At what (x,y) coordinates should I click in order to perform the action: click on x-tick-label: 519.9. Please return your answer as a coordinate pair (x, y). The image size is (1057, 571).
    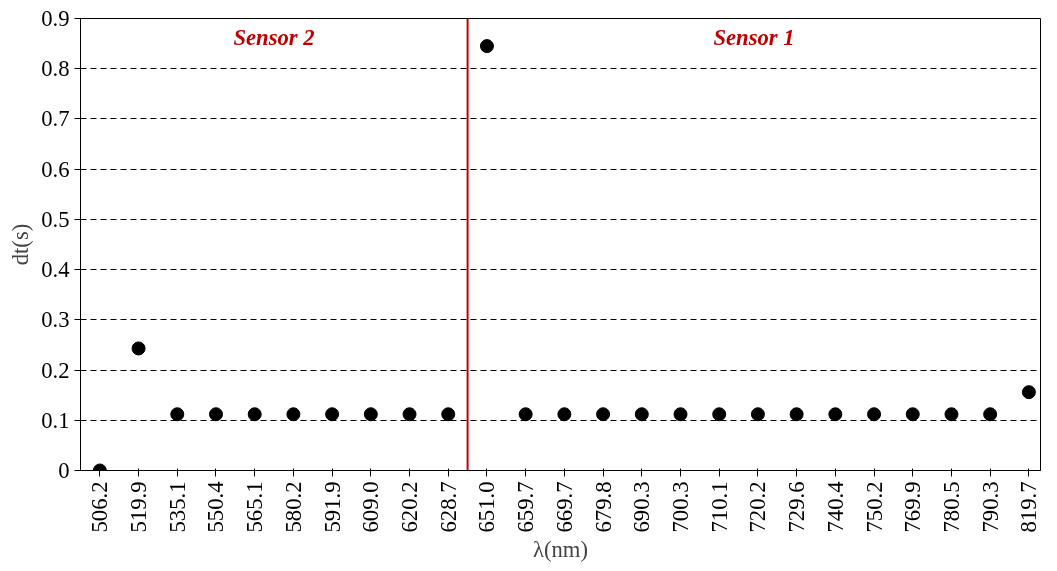
    Looking at the image, I should click on (139, 507).